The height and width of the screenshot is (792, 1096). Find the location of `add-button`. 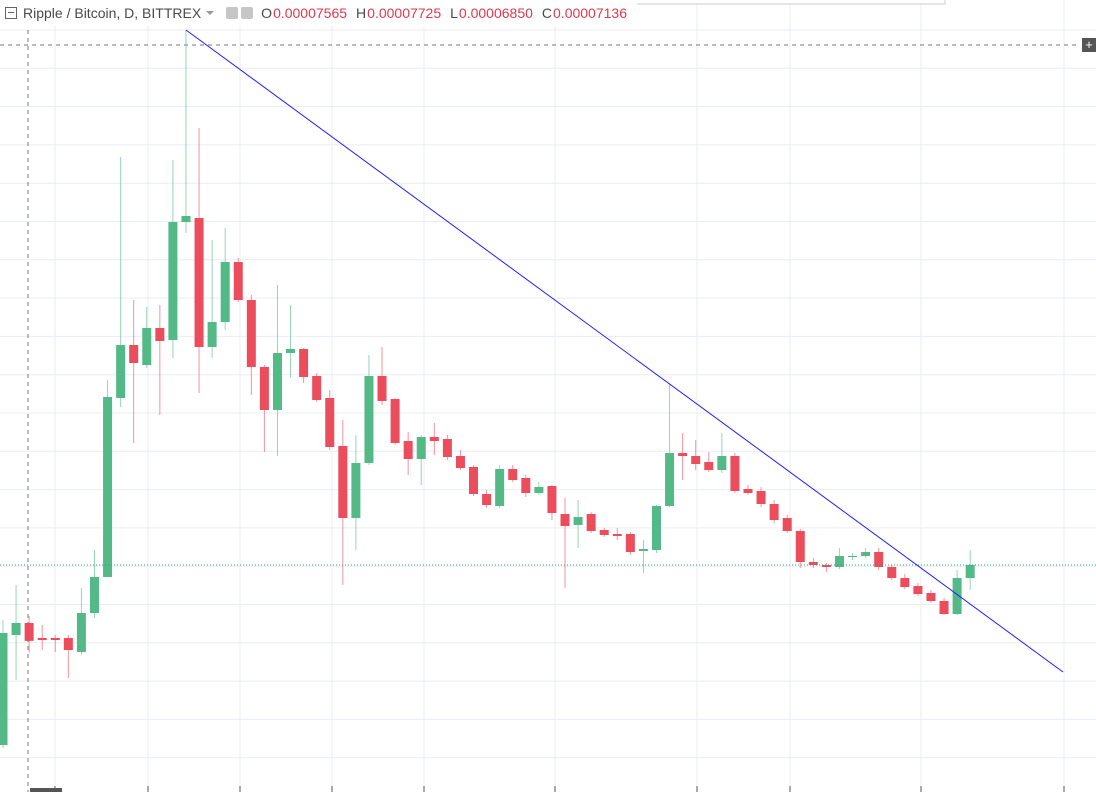

add-button is located at coordinates (1089, 45).